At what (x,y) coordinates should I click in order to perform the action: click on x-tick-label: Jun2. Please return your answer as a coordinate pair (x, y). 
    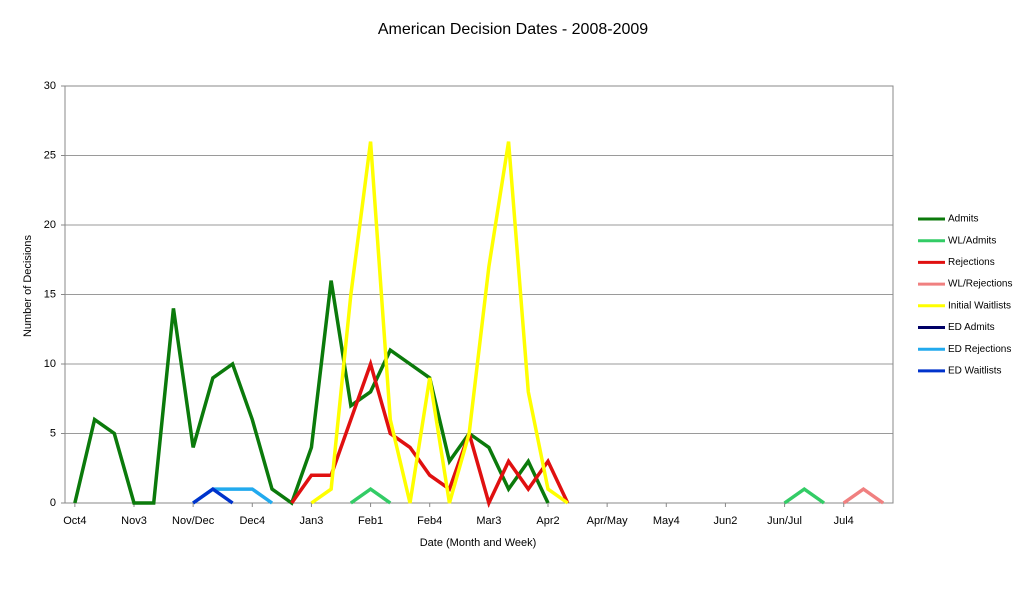
    Looking at the image, I should click on (725, 521).